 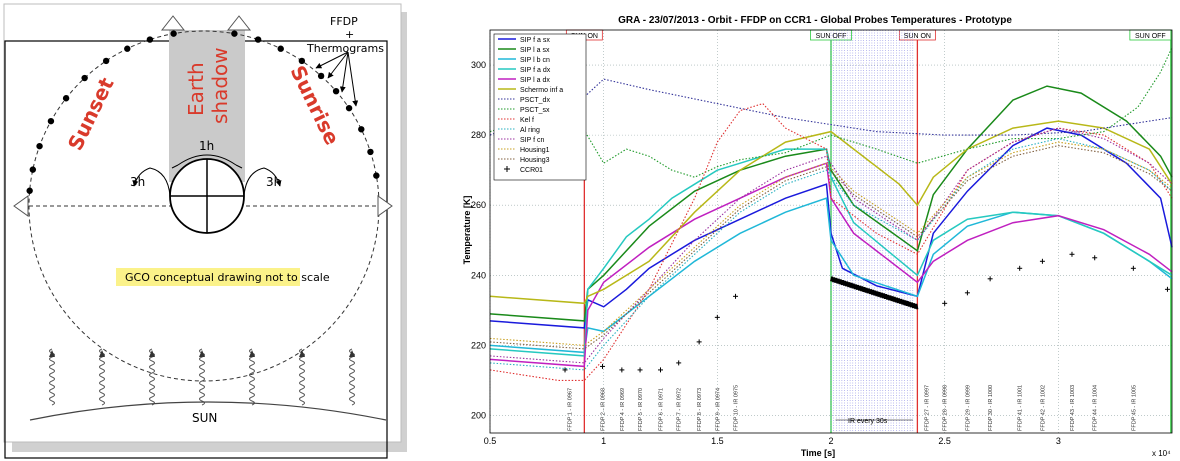 What do you see at coordinates (535, 80) in the screenshot?
I see `legend-label: SIP l a dx` at bounding box center [535, 80].